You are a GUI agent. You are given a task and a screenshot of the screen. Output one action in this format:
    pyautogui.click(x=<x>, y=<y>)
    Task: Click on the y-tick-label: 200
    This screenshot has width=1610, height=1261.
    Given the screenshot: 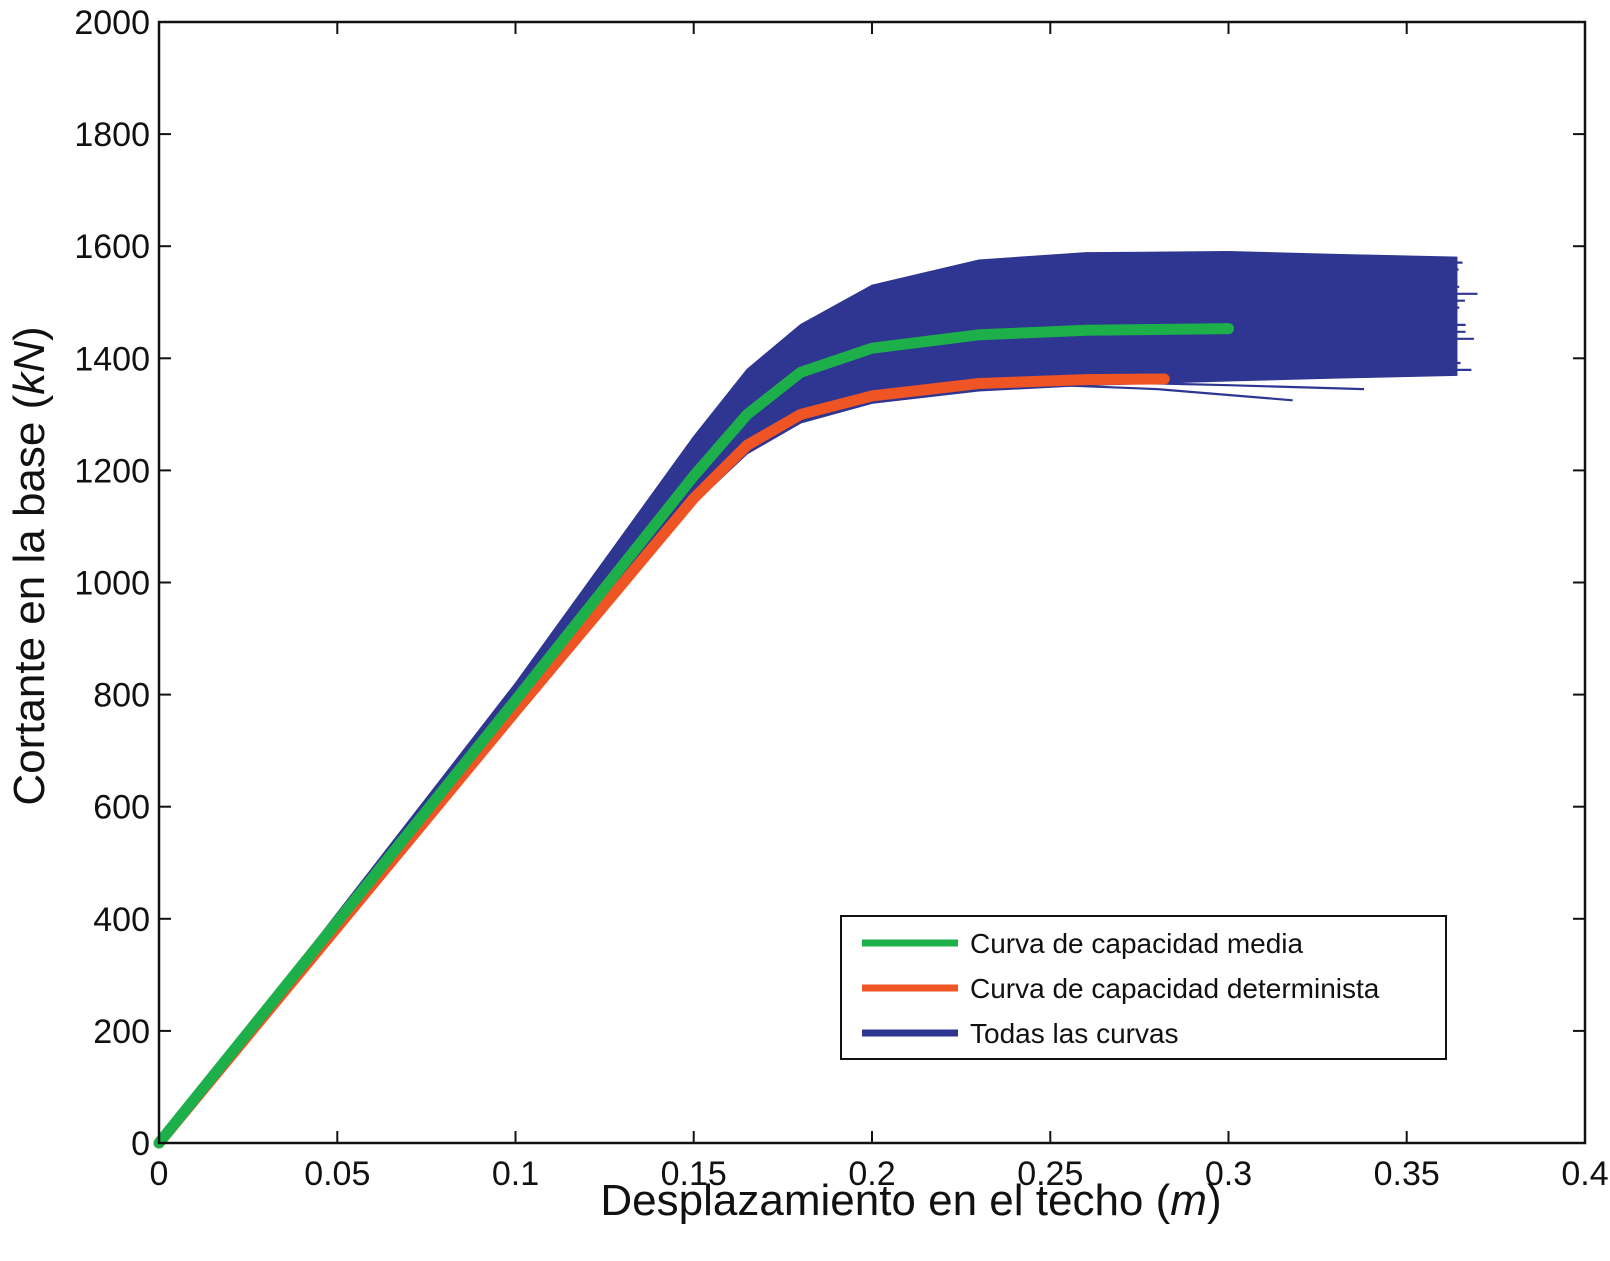 What is the action you would take?
    pyautogui.click(x=121, y=1032)
    